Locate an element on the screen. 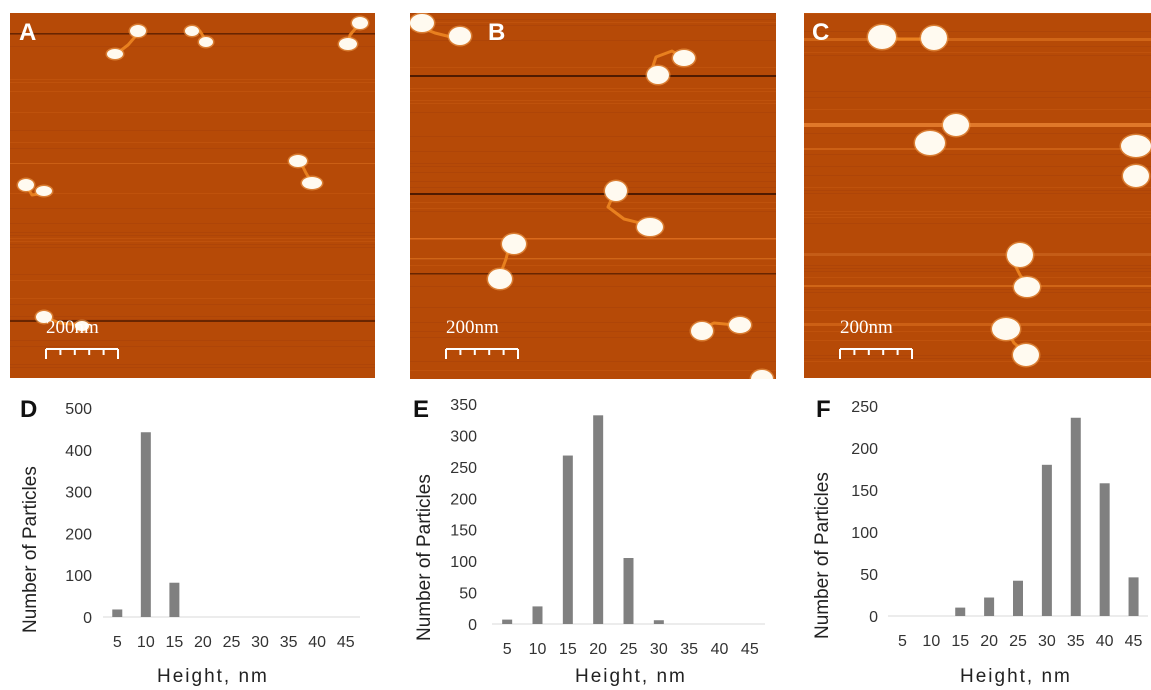  y-tick-label-e: 300 is located at coordinates (463, 436).